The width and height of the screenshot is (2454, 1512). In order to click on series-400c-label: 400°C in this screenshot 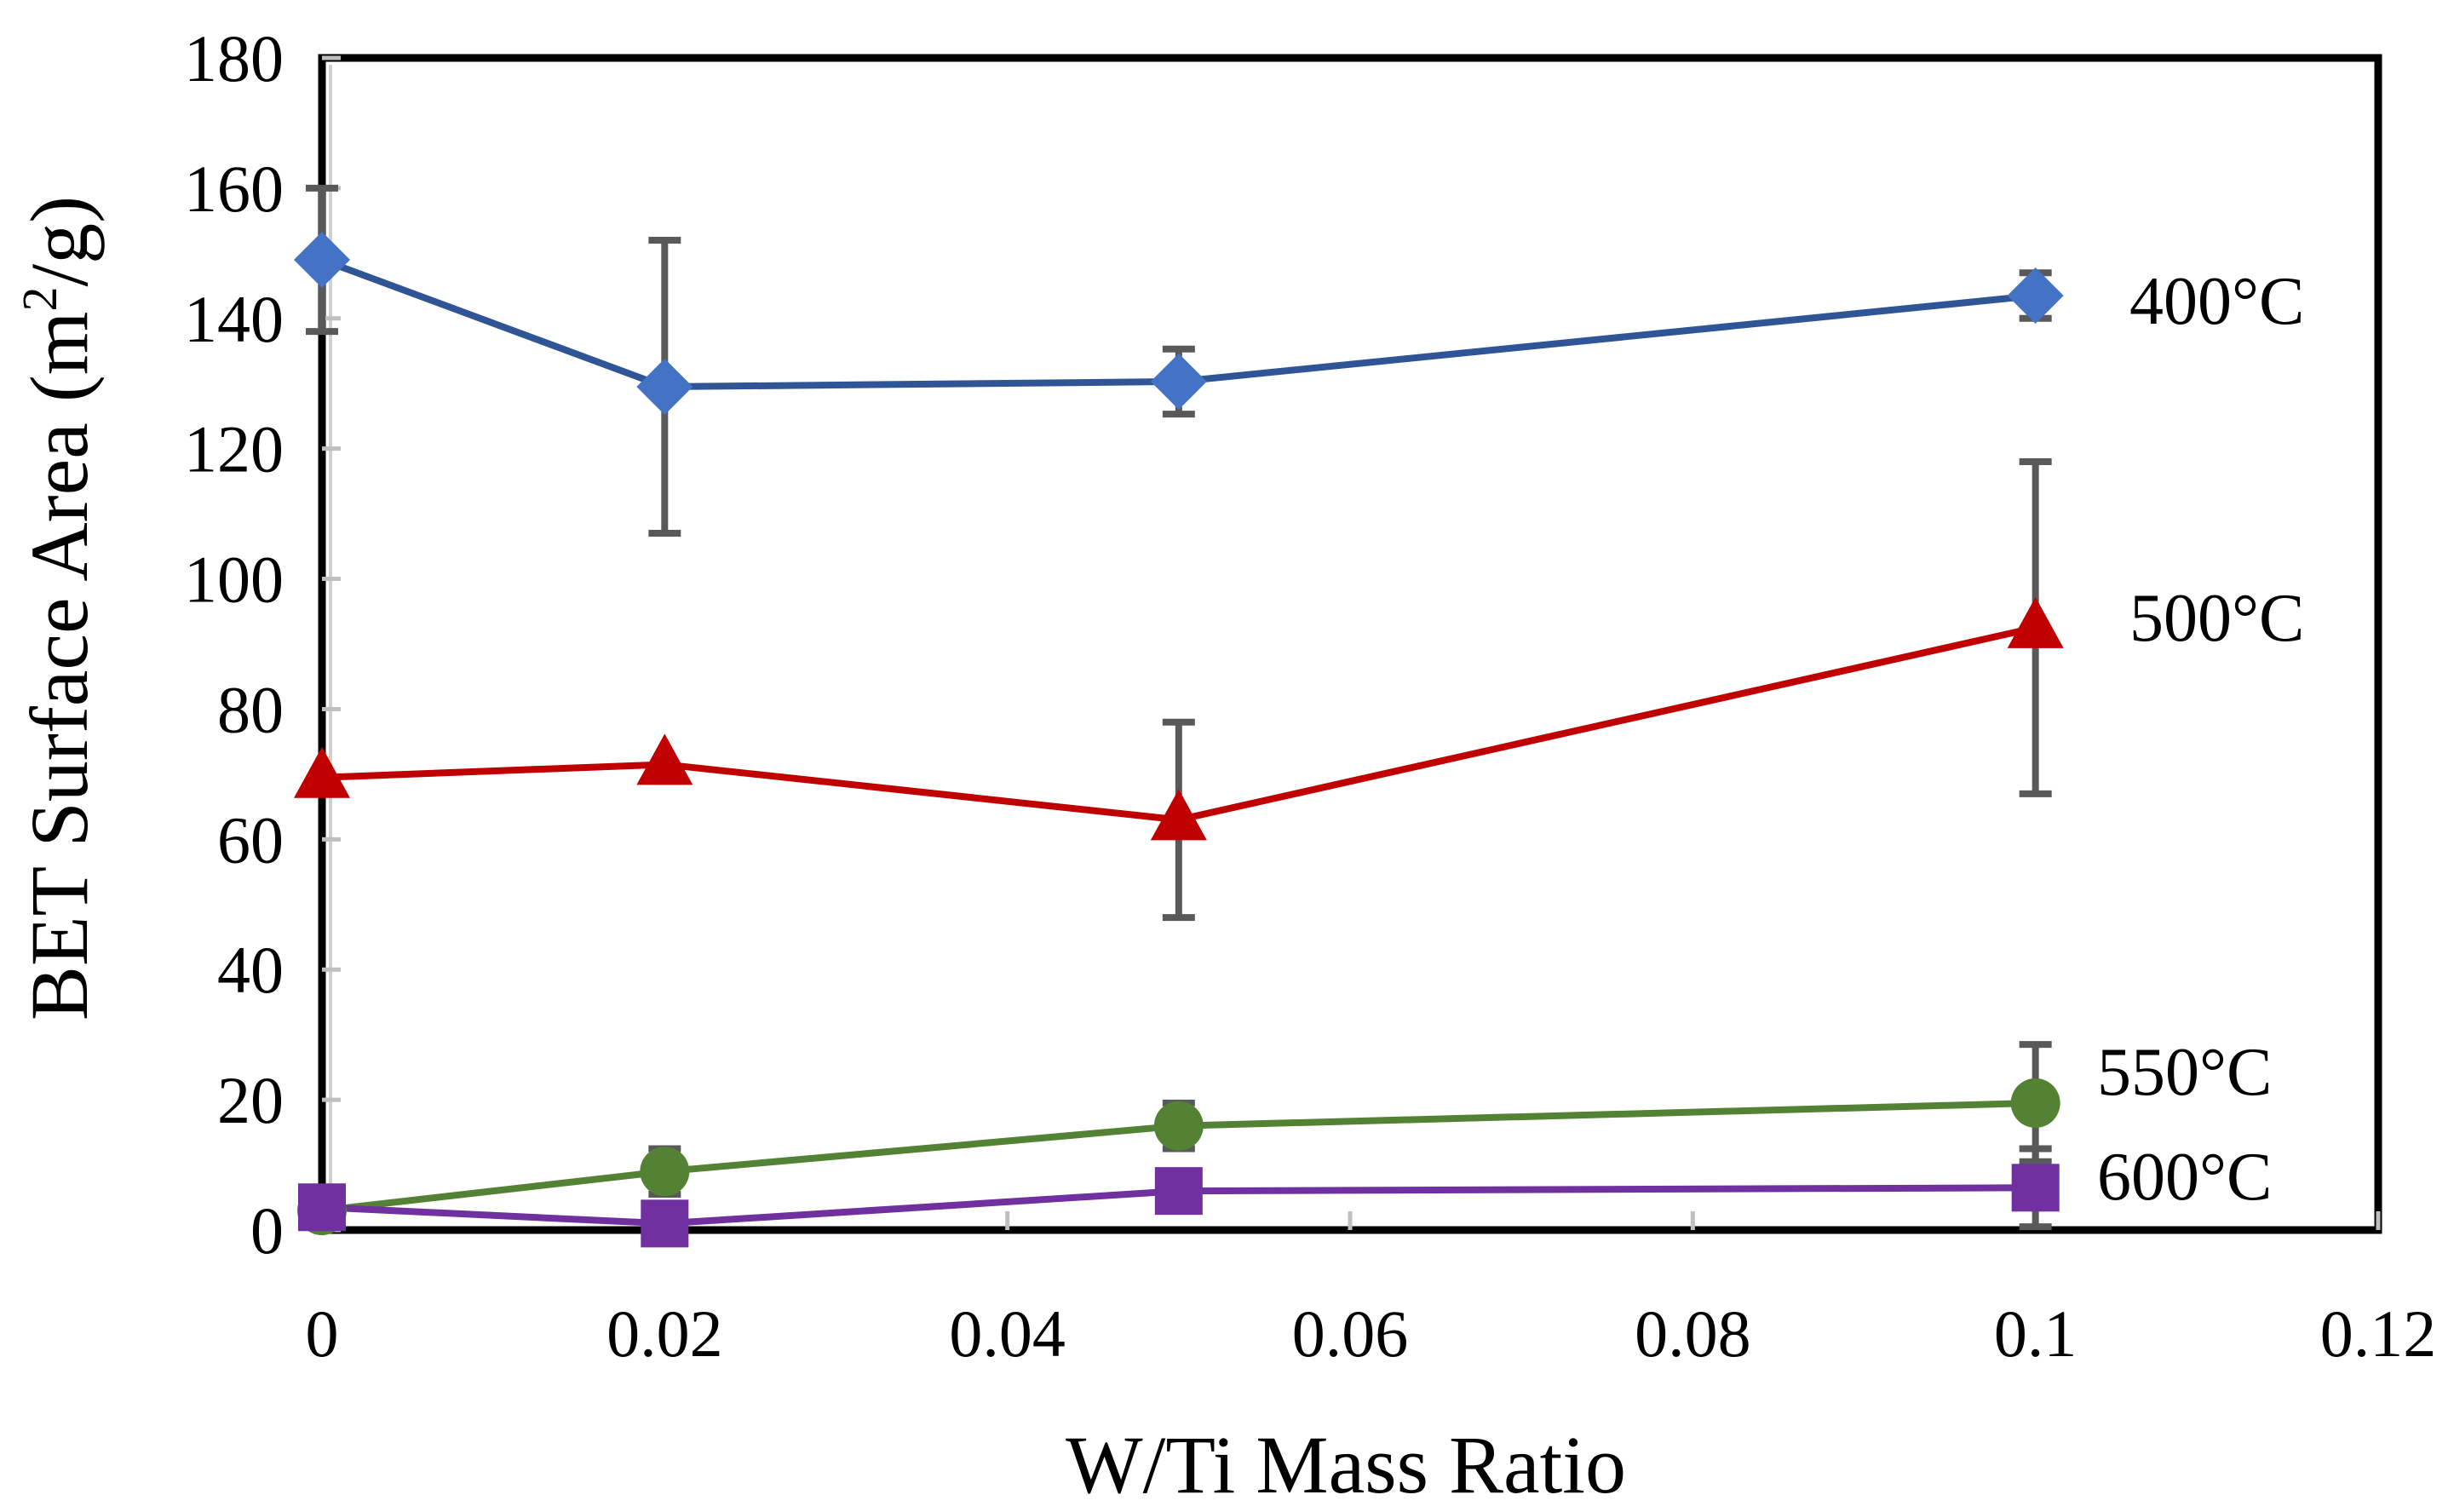, I will do `click(2217, 301)`.